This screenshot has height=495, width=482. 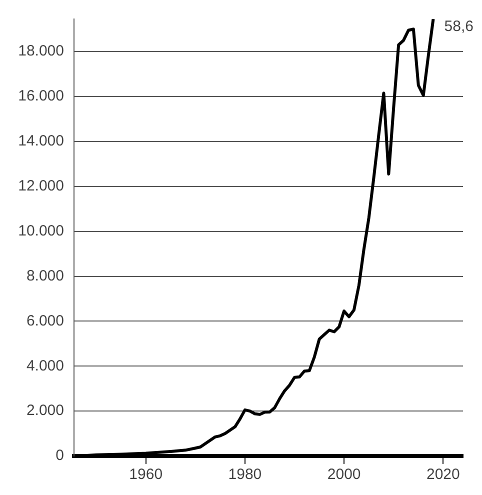 I want to click on y-tick-label: 0, so click(x=60, y=455).